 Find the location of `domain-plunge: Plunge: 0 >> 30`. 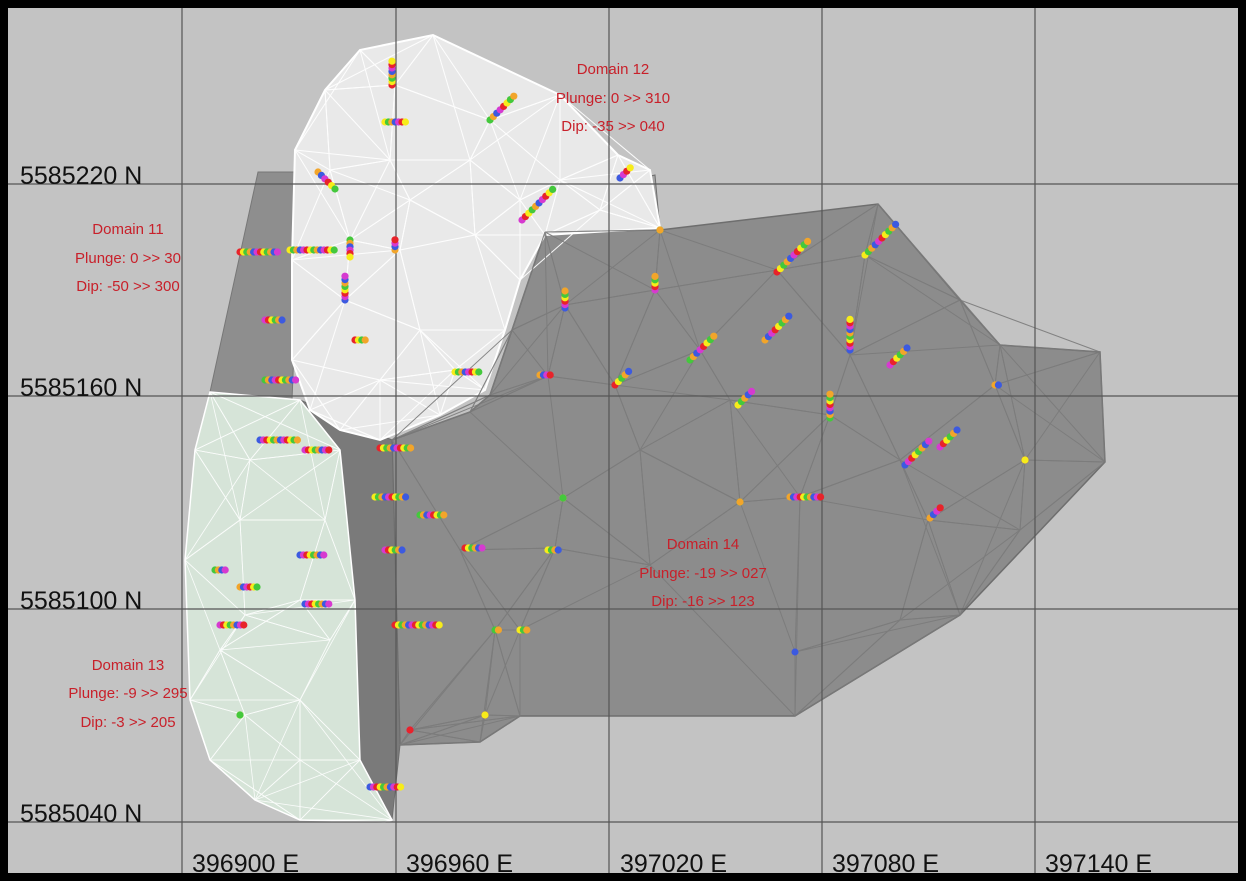

domain-plunge: Plunge: 0 >> 30 is located at coordinates (128, 258).